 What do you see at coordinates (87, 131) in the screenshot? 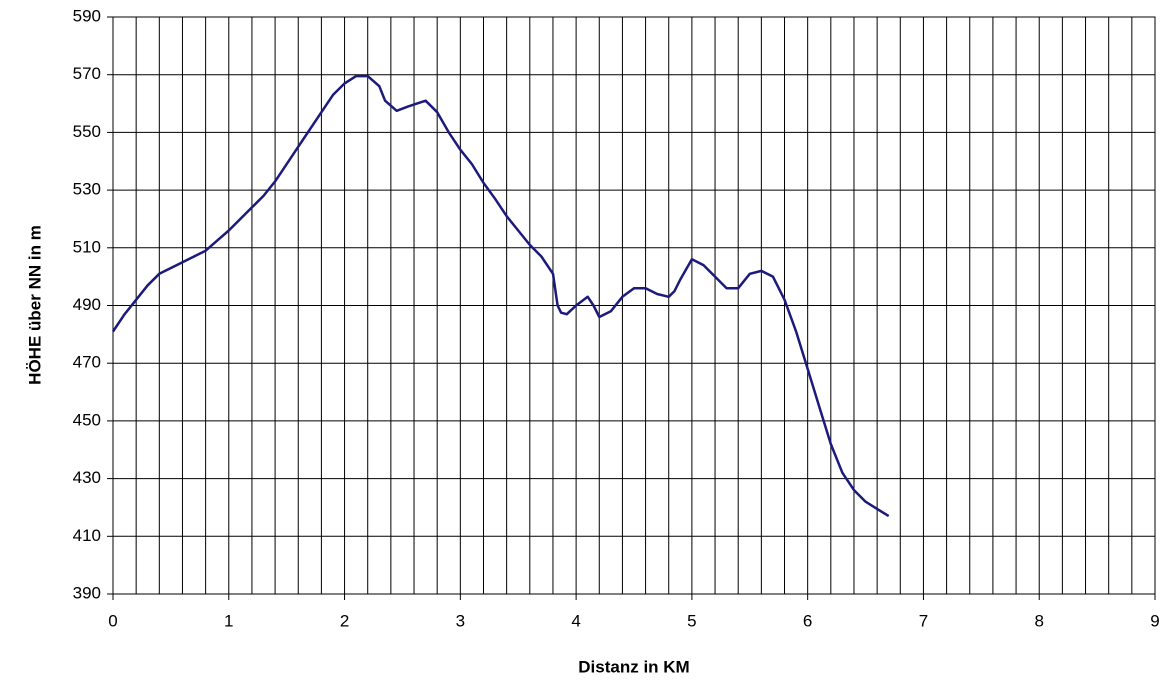
I see `y-tick-label: 550` at bounding box center [87, 131].